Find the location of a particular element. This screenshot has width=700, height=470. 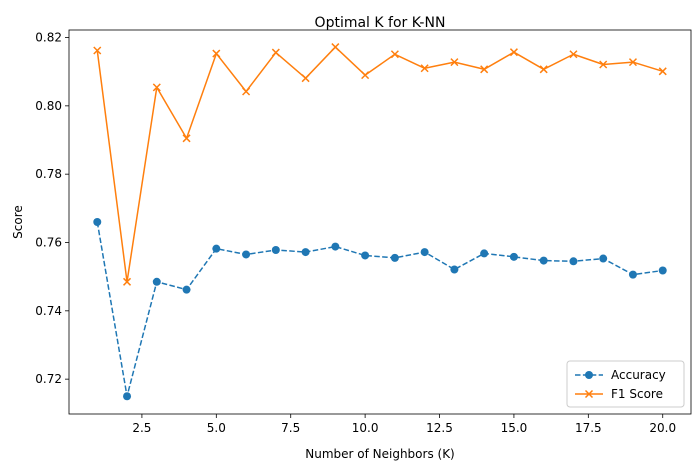

x-tick-label: 17.5 is located at coordinates (588, 428).